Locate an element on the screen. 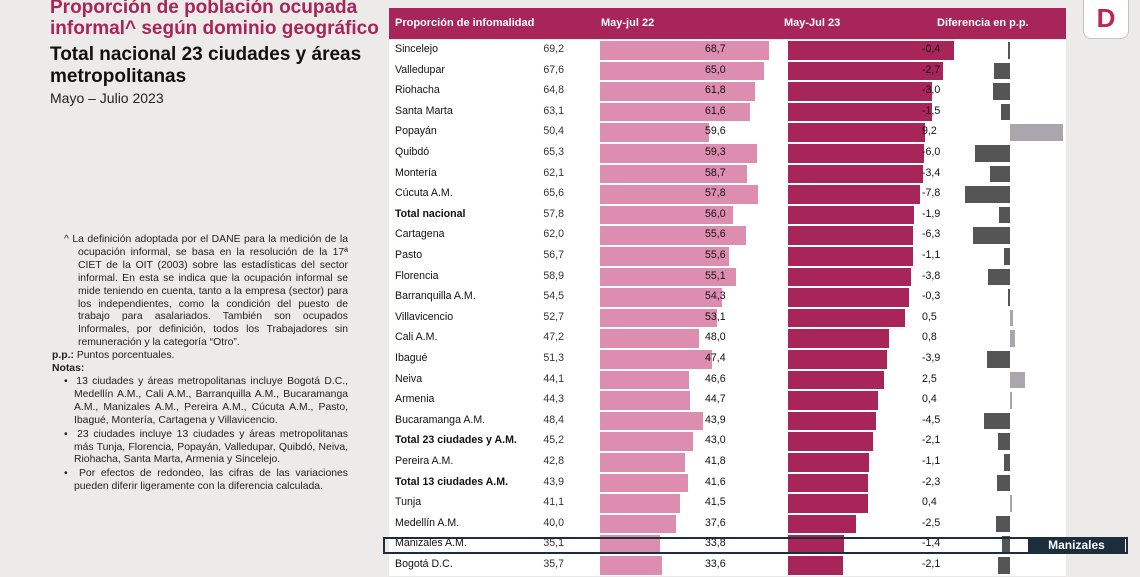 The height and width of the screenshot is (577, 1140). value-2022: 40,0 is located at coordinates (553, 522).